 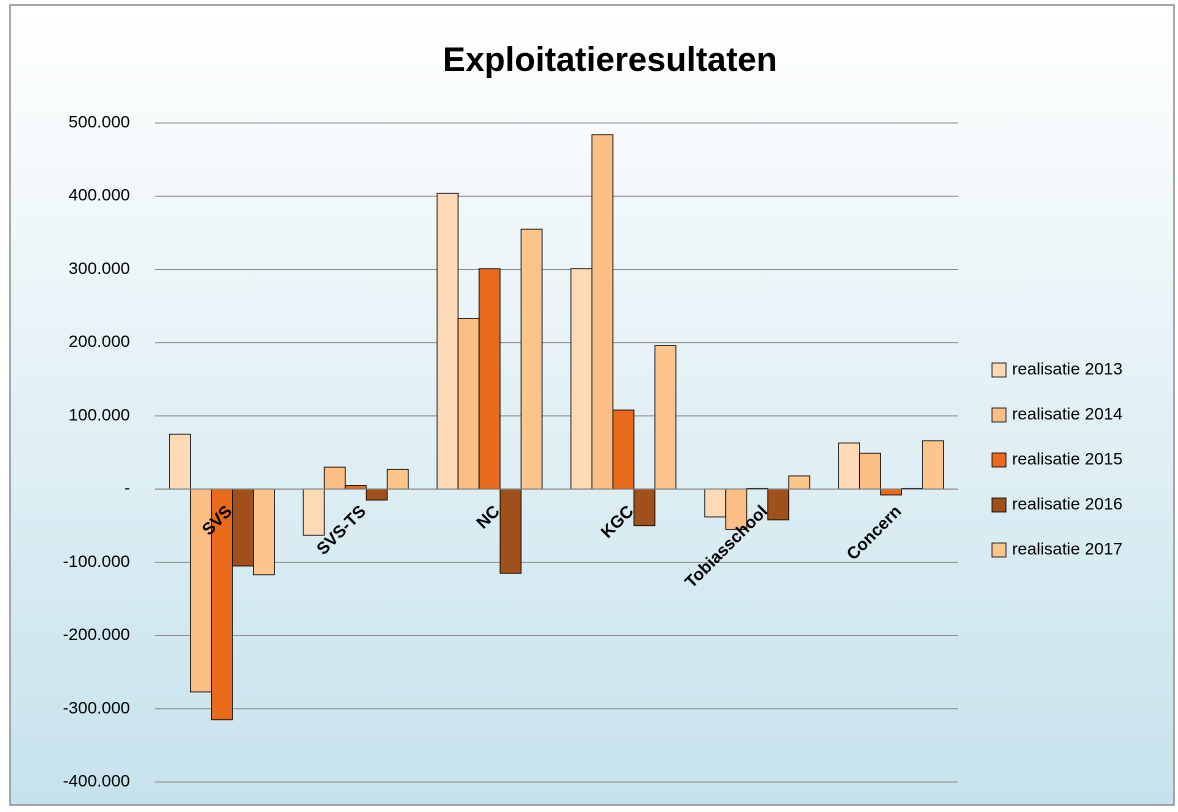 What do you see at coordinates (96, 780) in the screenshot?
I see `y-tick-label: -400.000` at bounding box center [96, 780].